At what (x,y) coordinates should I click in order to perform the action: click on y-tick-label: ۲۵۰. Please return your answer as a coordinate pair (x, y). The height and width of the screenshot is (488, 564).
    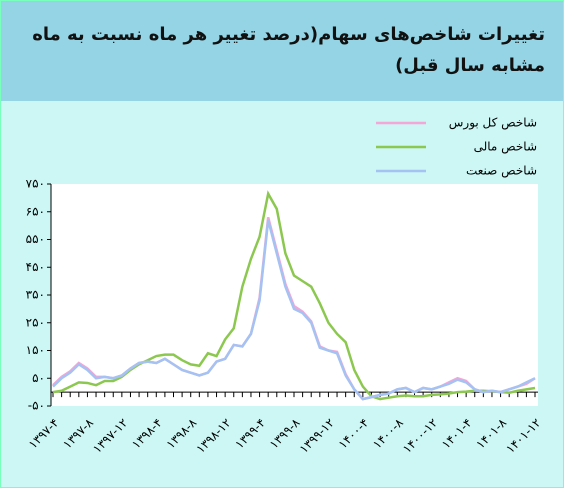
    Looking at the image, I should click on (35, 322).